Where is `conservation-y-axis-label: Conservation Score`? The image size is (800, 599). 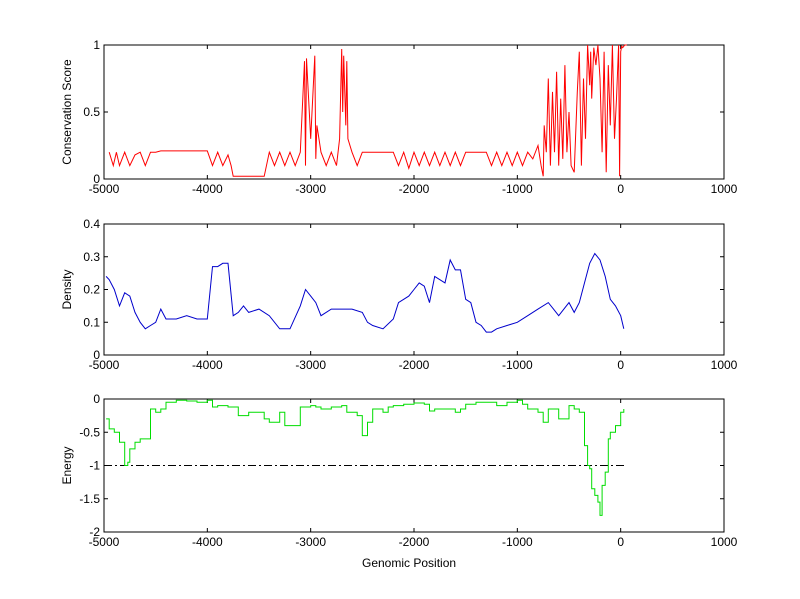
conservation-y-axis-label: Conservation Score is located at coordinates (67, 112).